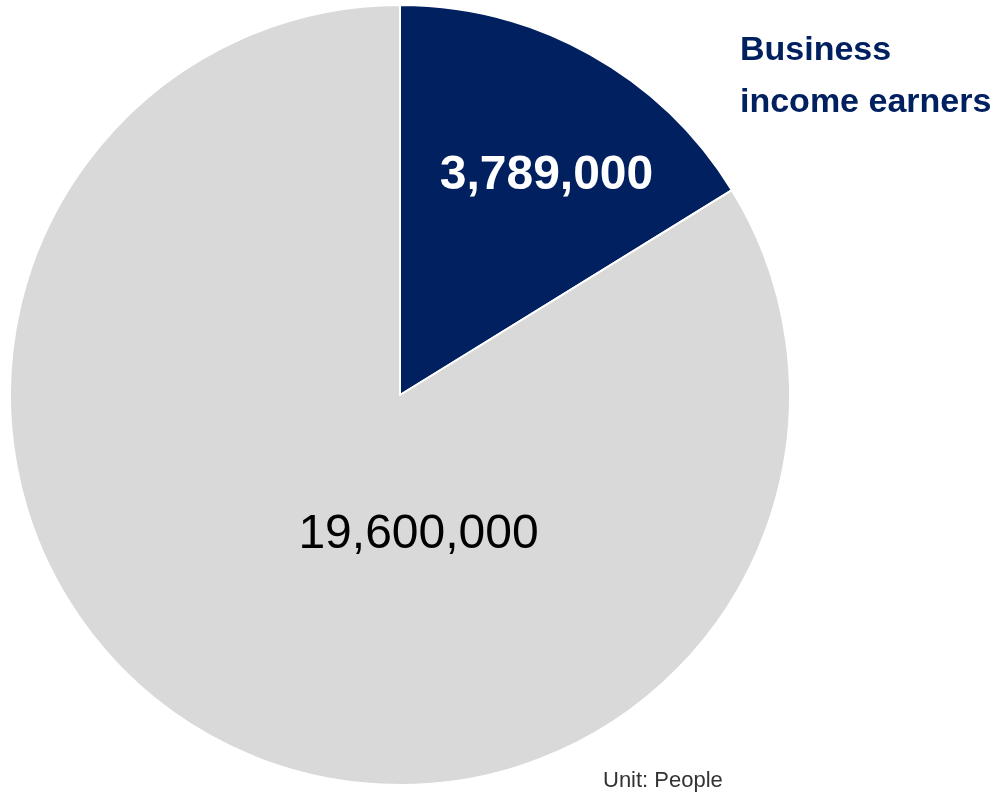 This screenshot has width=1004, height=801. I want to click on slice-label: Business income earners, so click(866, 74).